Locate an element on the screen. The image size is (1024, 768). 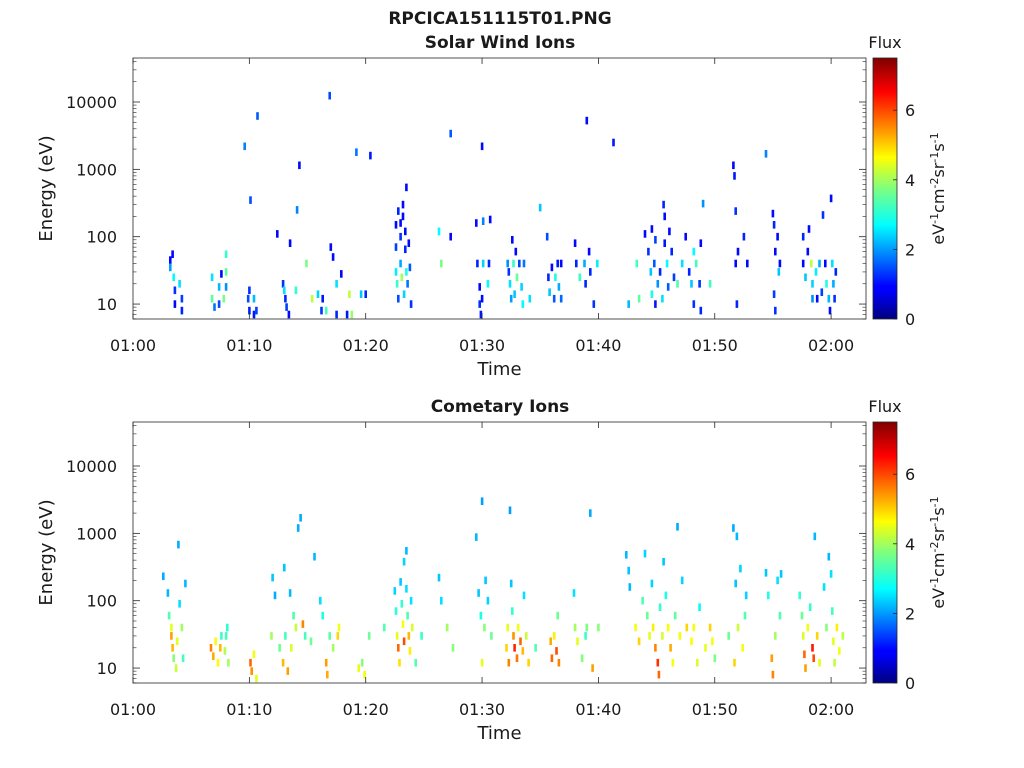
y-tick-label: 10000 is located at coordinates (91, 466).